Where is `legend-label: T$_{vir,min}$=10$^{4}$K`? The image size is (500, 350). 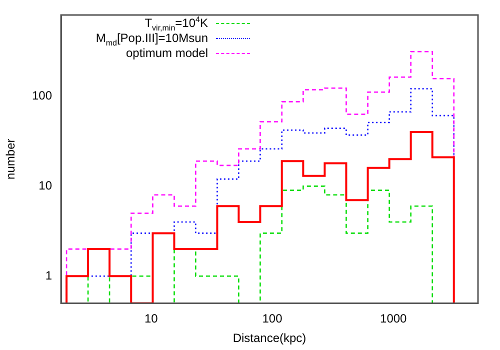 legend-label: T$_{vir,min}$=10$^{4}$K is located at coordinates (176, 23).